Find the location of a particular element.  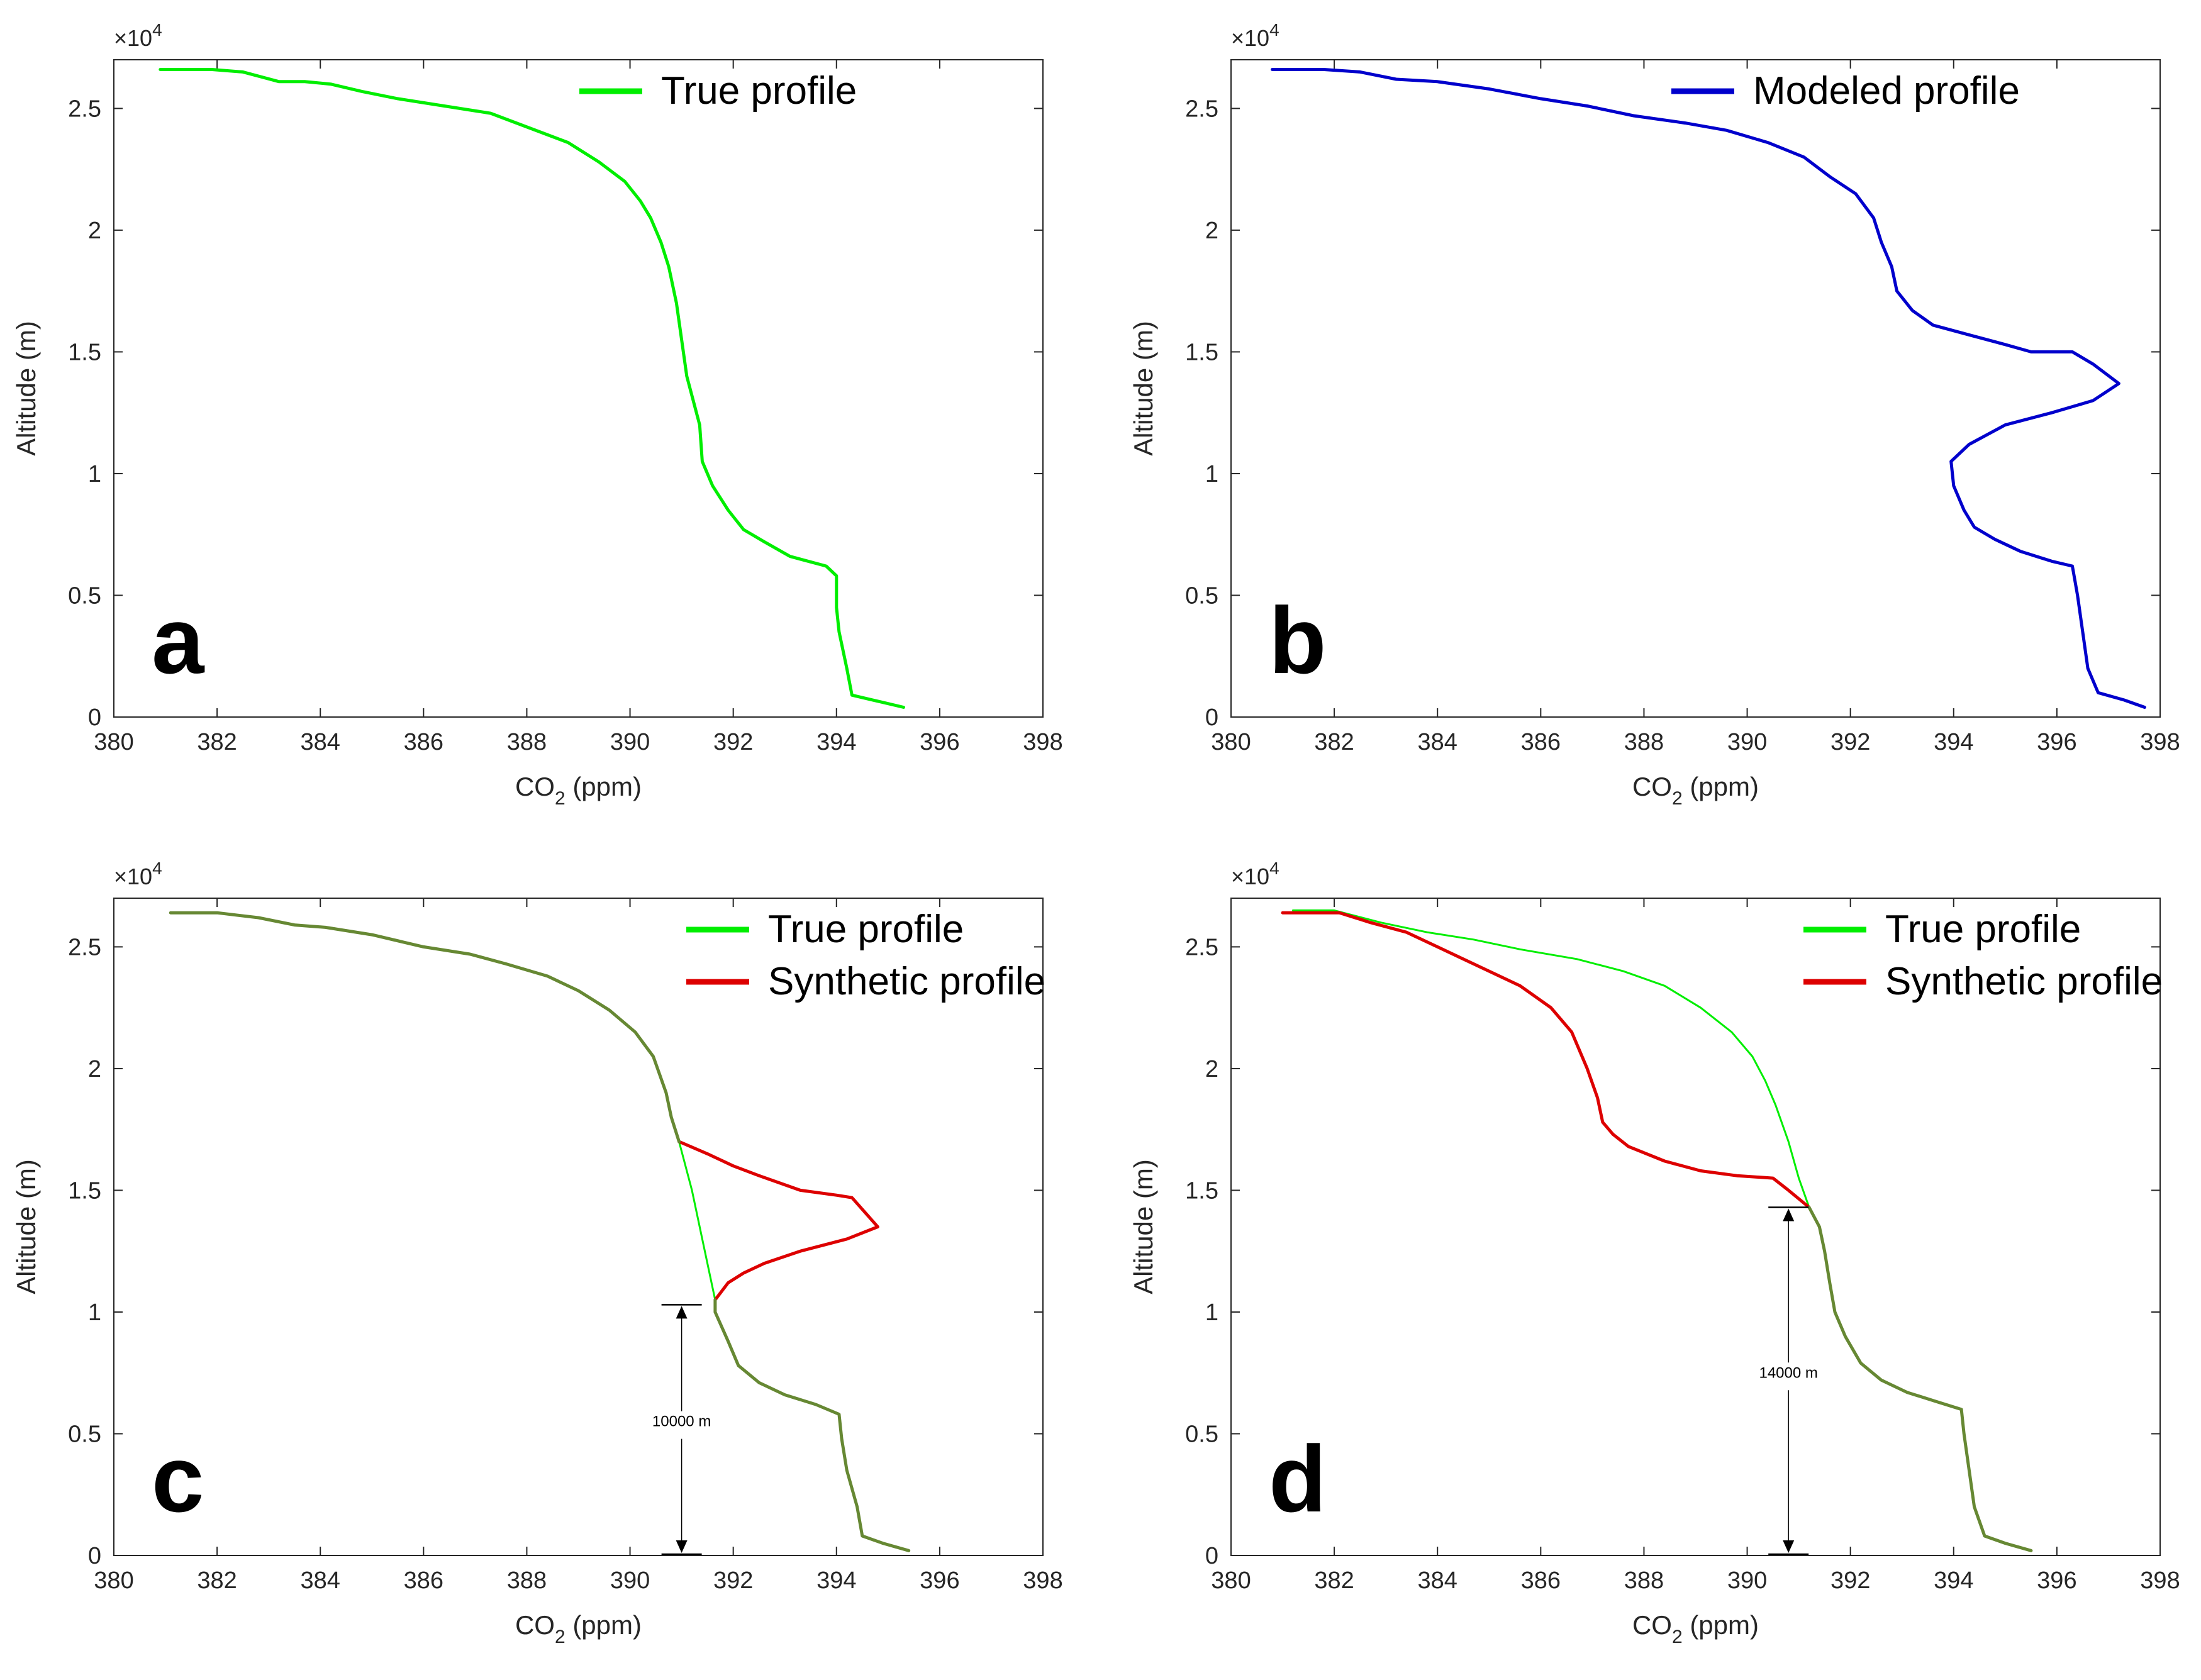

legend: True profile is located at coordinates (718, 91).